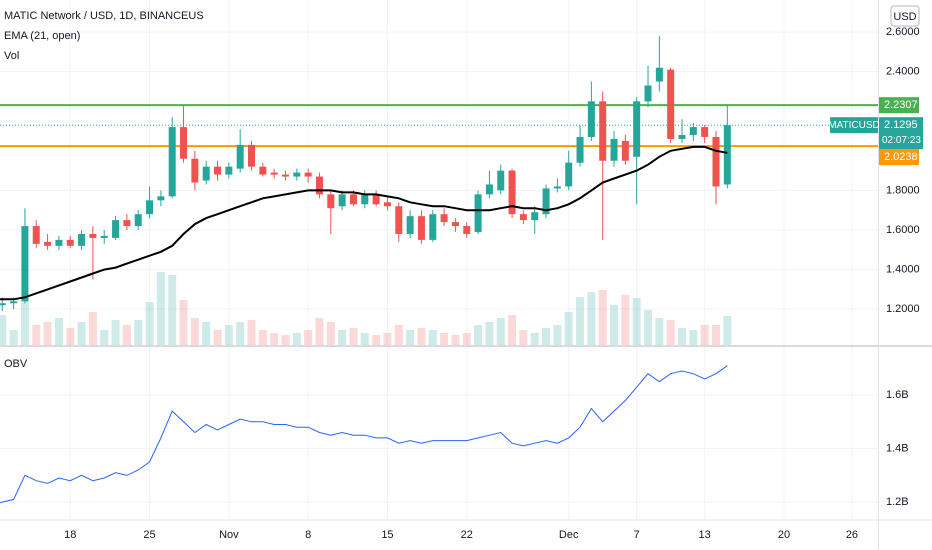 Image resolution: width=932 pixels, height=550 pixels. I want to click on last-price-label: 2.1295, so click(901, 125).